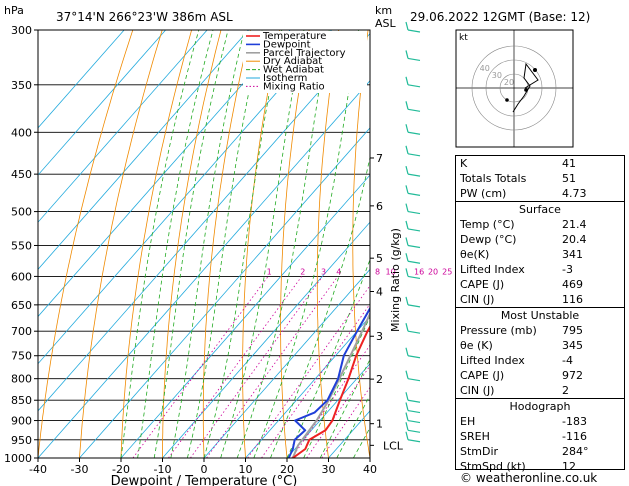 This screenshot has width=629, height=486. I want to click on pressure-tick-label: 300, so click(21, 30).